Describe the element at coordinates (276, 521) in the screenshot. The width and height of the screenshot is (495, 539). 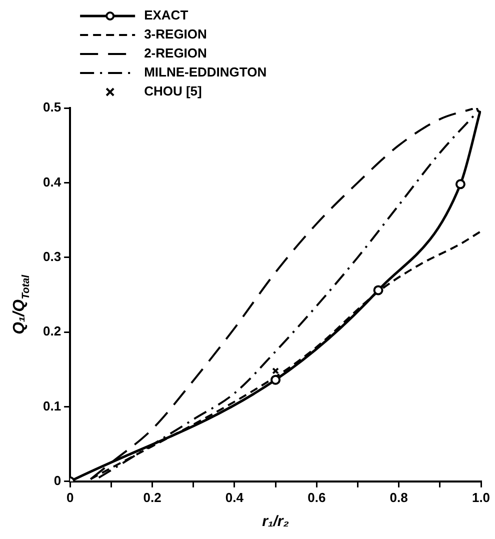
I see `x-axis-title: r₁/r₂` at that location.